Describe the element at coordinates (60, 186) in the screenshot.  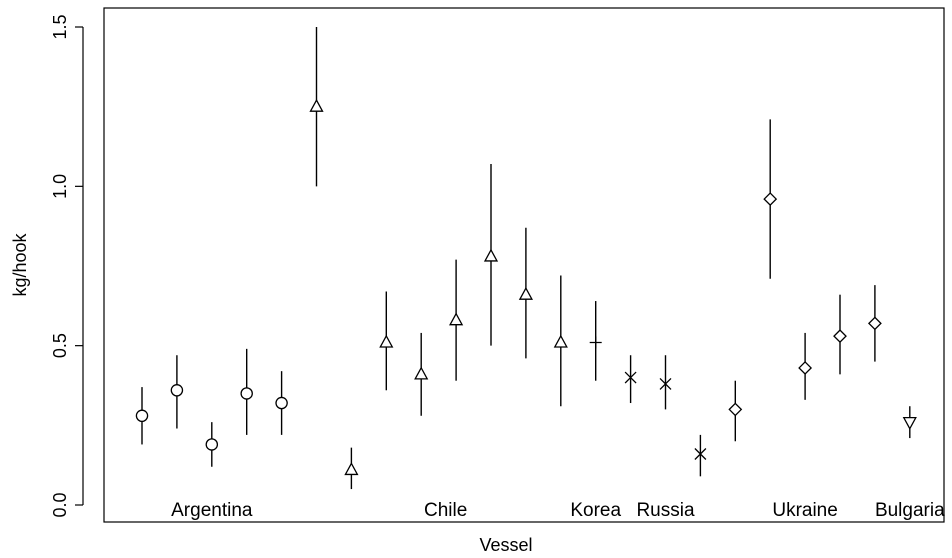
I see `y-tick-label: 1.0` at that location.